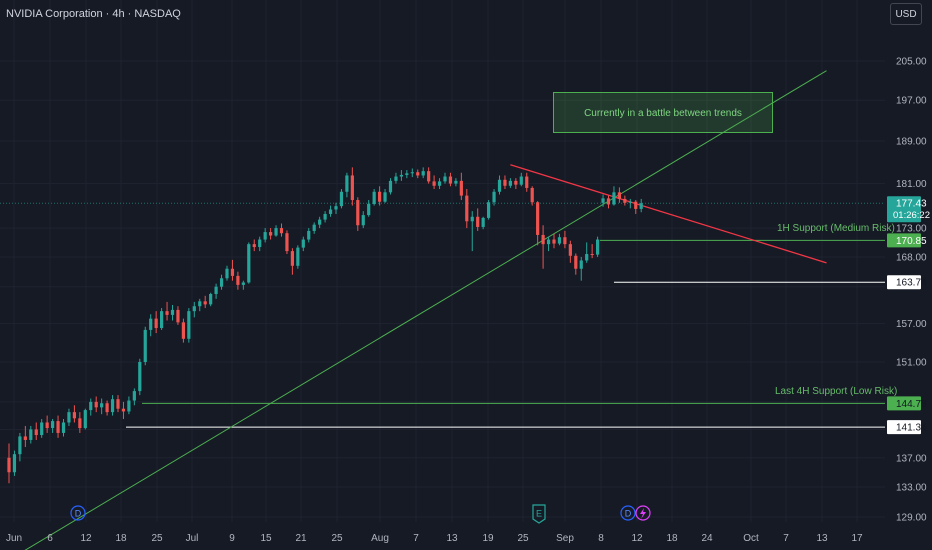  What do you see at coordinates (565, 538) in the screenshot?
I see `time-tick-label: Sep` at bounding box center [565, 538].